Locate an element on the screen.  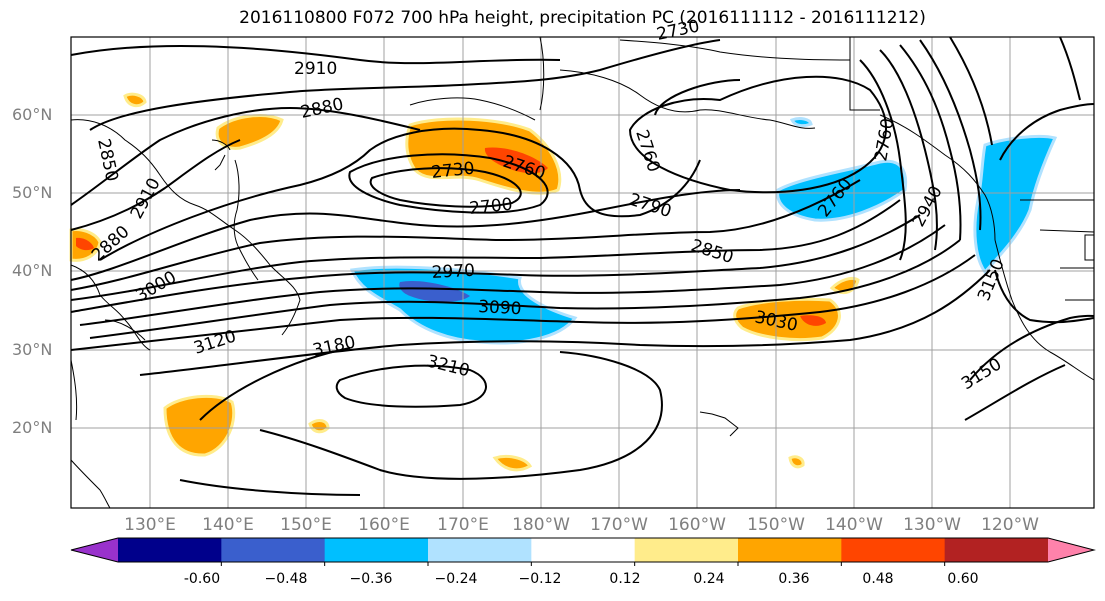
lat-label: 50°N is located at coordinates (32, 192).